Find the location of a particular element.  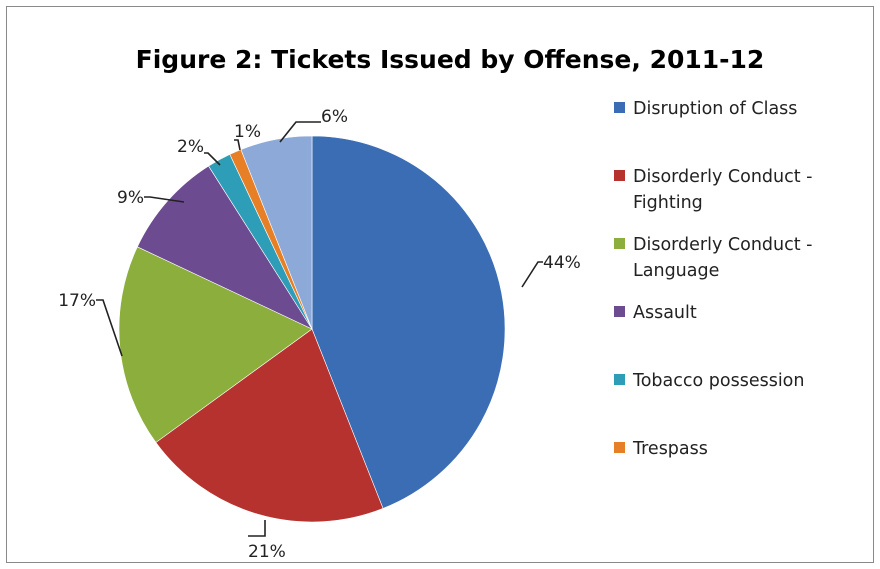

percent-label-disruption-of-class: 44% is located at coordinates (562, 263).